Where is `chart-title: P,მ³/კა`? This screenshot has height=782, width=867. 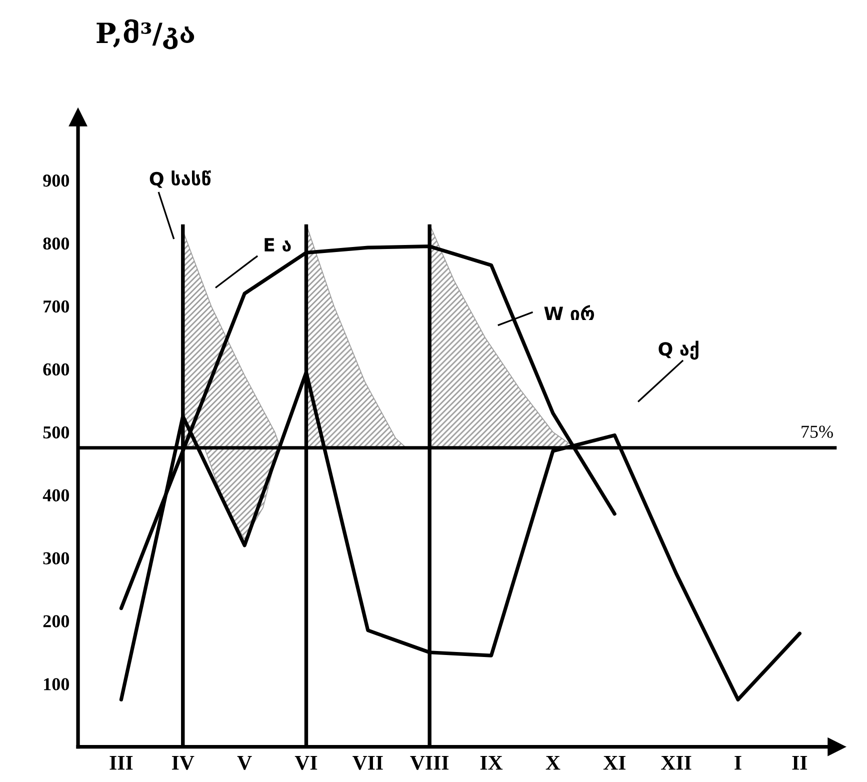 chart-title: P,მ³/კა is located at coordinates (145, 34).